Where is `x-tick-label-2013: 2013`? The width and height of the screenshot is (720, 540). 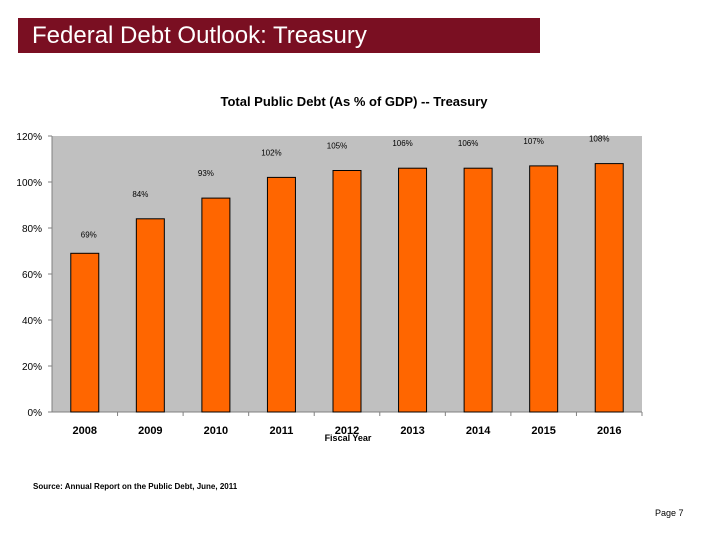
x-tick-label-2013: 2013 is located at coordinates (412, 431).